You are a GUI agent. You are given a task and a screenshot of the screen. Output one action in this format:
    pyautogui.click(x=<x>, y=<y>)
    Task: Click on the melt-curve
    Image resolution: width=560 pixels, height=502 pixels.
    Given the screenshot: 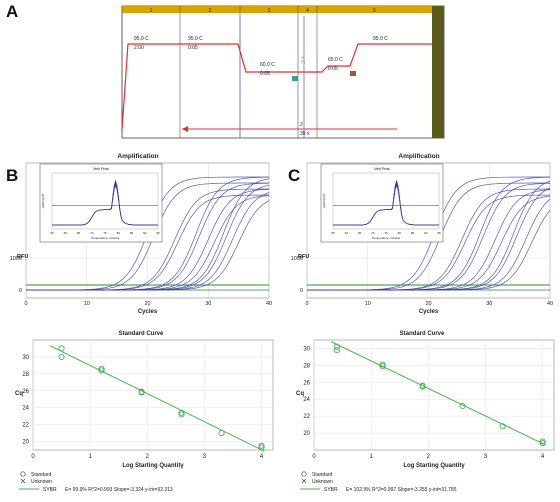 What is the action you would take?
    pyautogui.click(x=386, y=205)
    